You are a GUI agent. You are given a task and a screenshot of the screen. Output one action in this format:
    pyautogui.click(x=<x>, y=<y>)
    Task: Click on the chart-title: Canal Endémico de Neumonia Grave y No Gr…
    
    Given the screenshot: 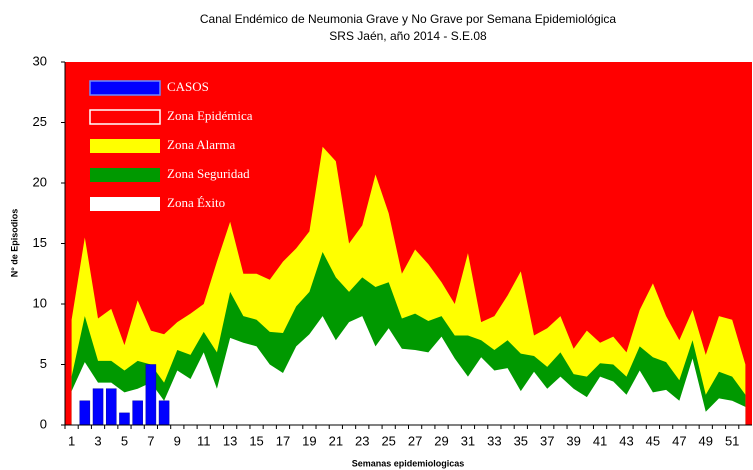 What is the action you would take?
    pyautogui.click(x=408, y=19)
    